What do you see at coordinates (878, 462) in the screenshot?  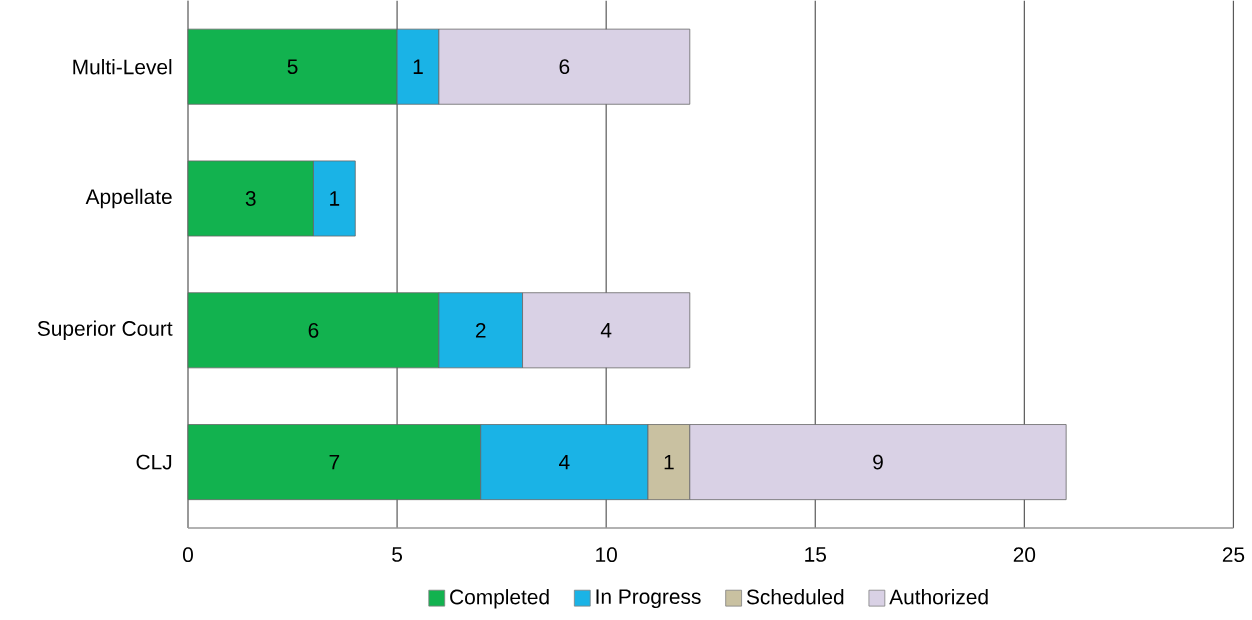 I see `data-label: 9` at bounding box center [878, 462].